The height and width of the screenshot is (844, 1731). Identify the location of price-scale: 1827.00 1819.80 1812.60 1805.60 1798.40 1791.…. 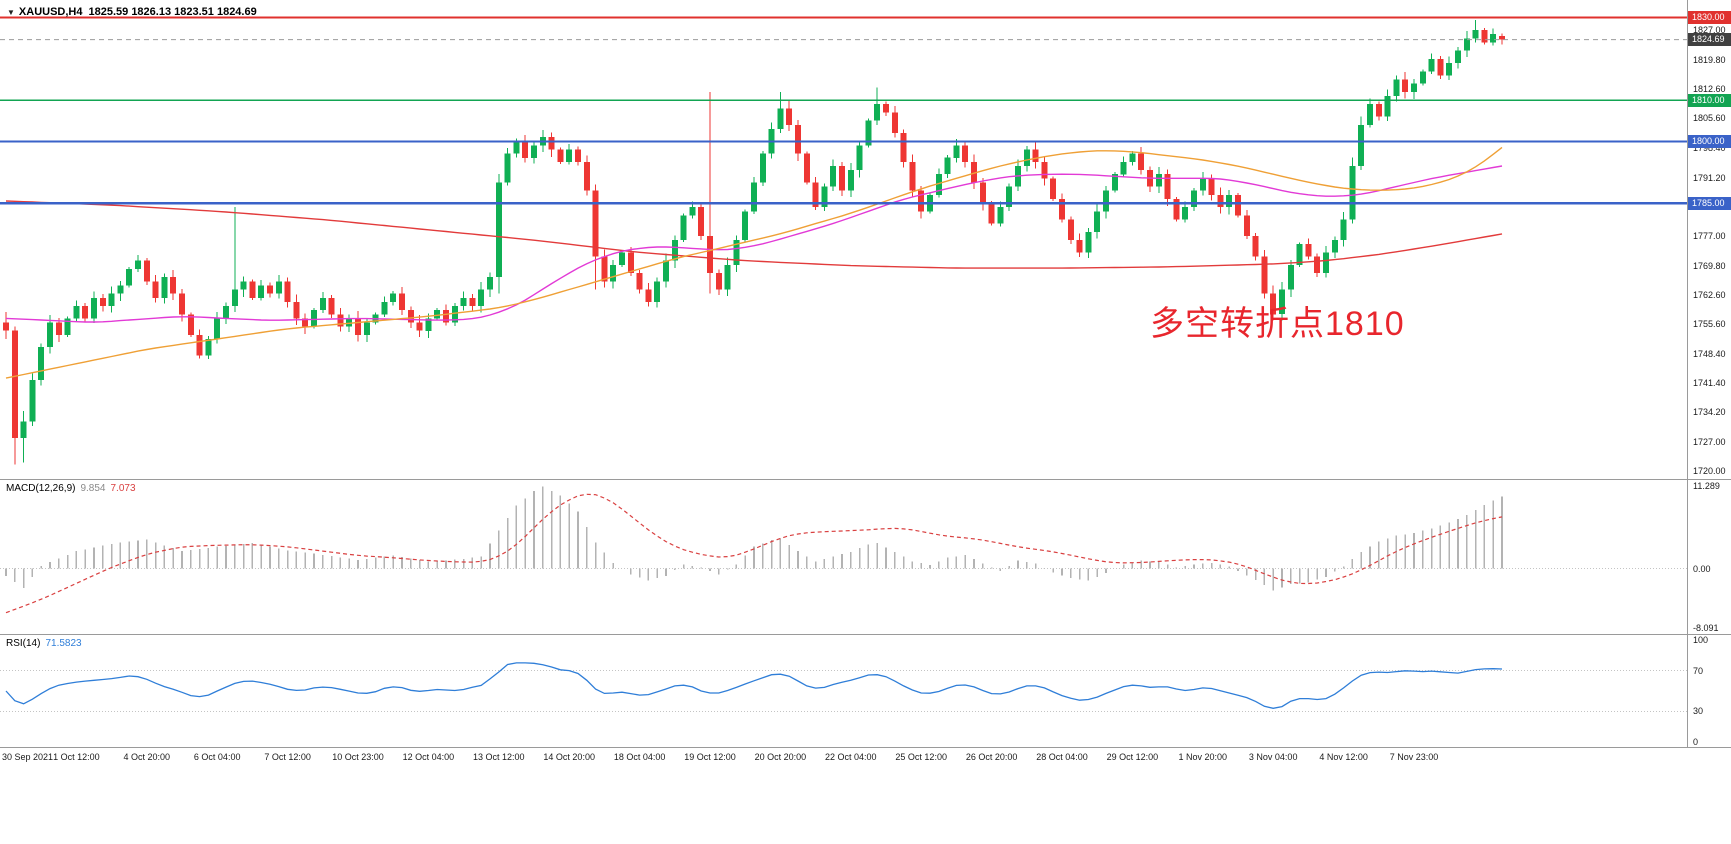
(1709, 239).